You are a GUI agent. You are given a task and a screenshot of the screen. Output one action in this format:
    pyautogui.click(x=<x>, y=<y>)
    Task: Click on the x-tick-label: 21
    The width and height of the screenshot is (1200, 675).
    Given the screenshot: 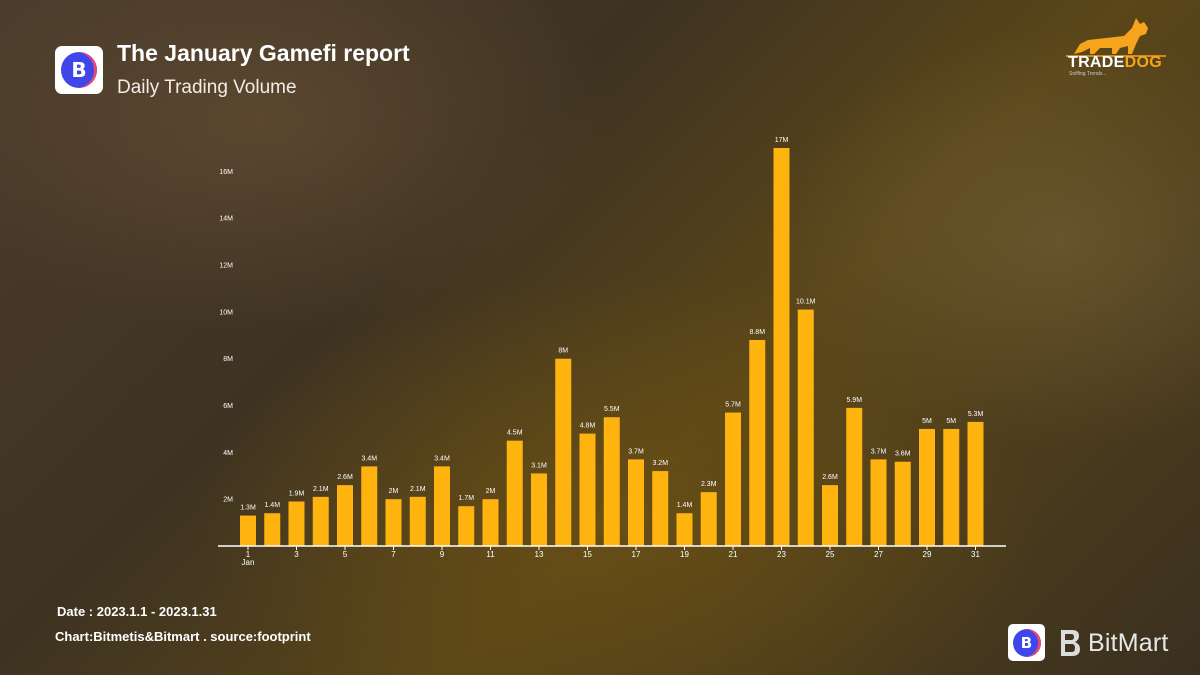 What is the action you would take?
    pyautogui.click(x=733, y=554)
    